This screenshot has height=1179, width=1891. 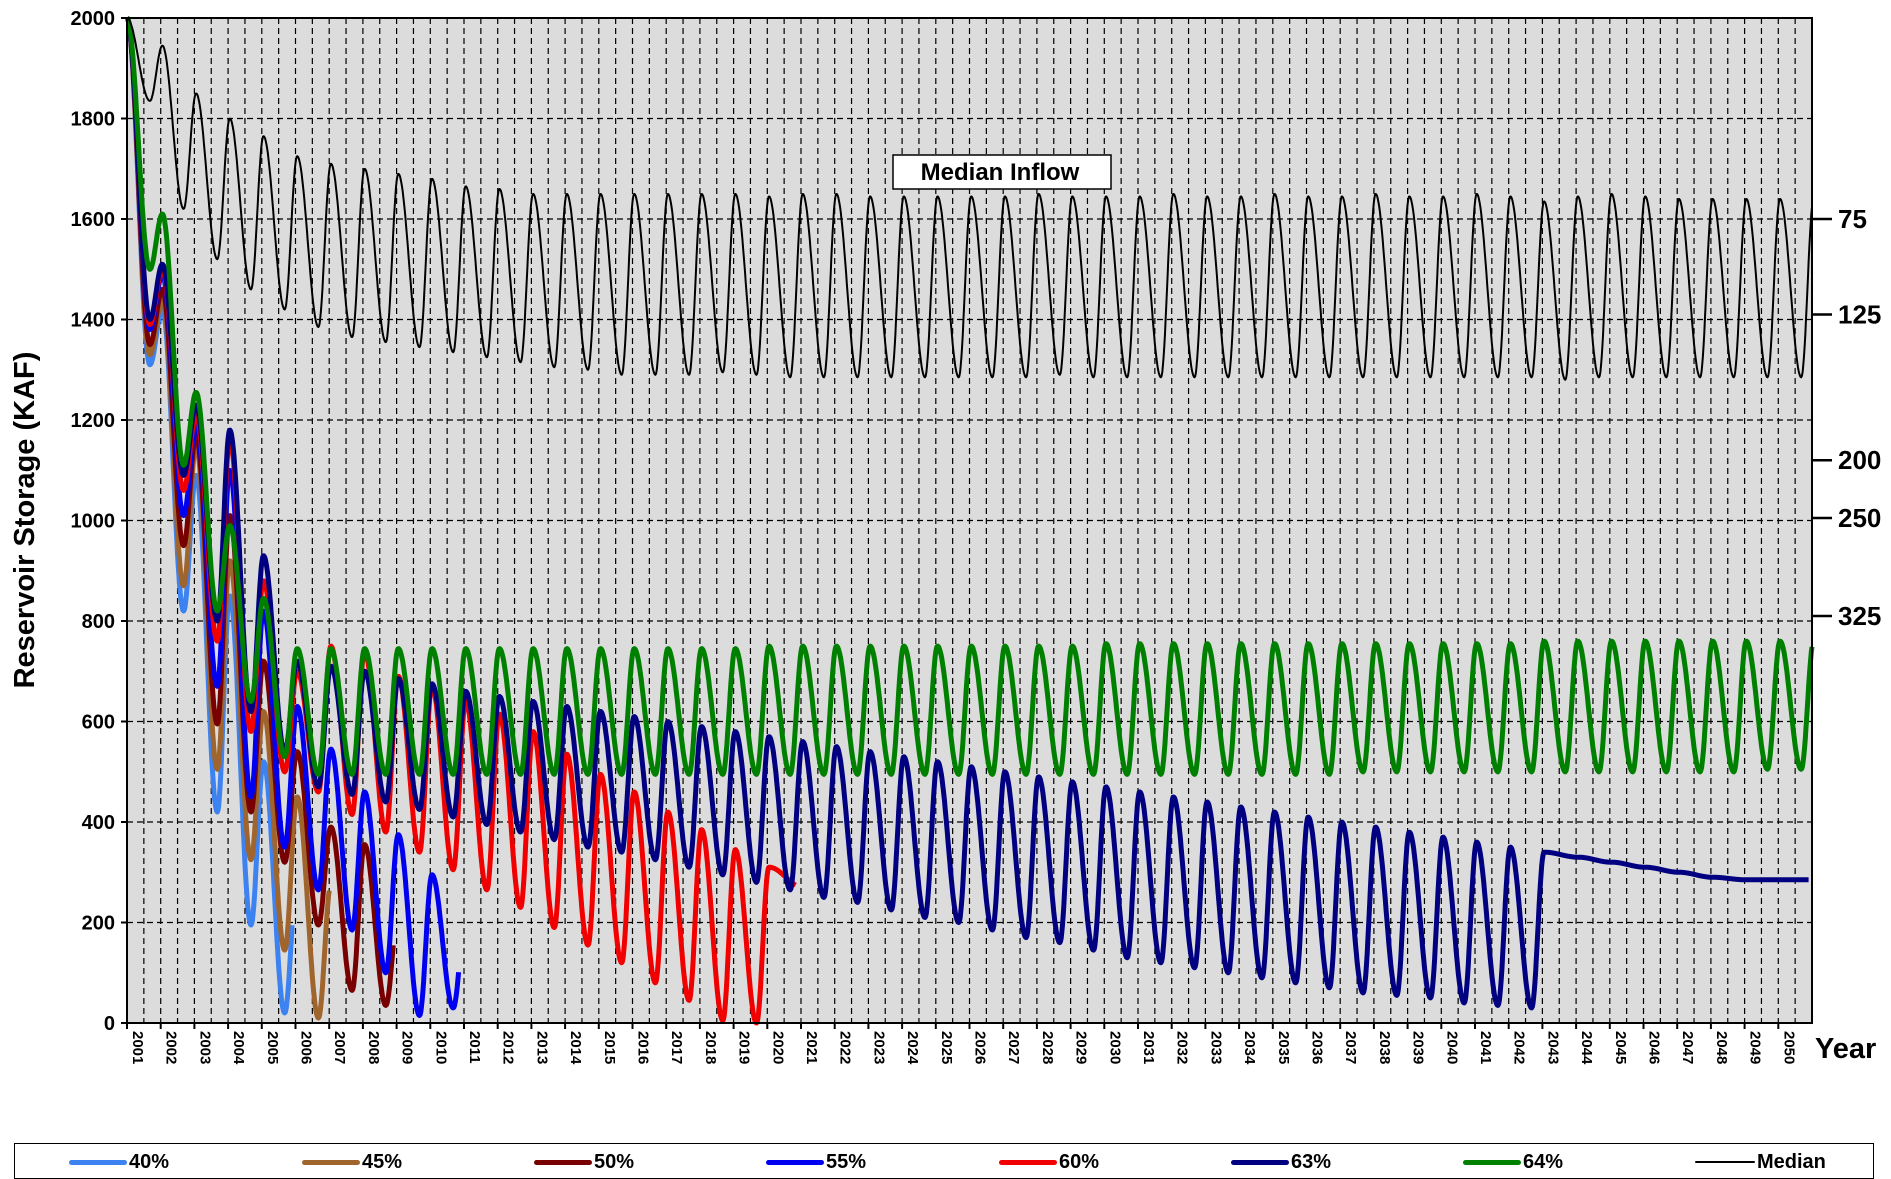 I want to click on x-tick-label: 2041, so click(x=1485, y=1047).